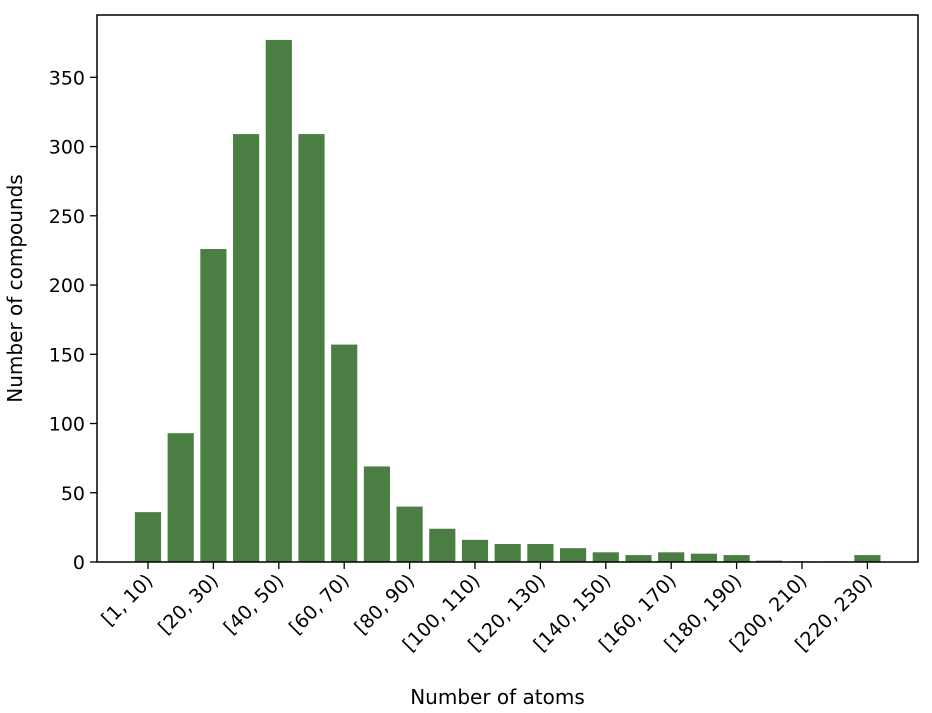  I want to click on y-tick-label: 350, so click(67, 78).